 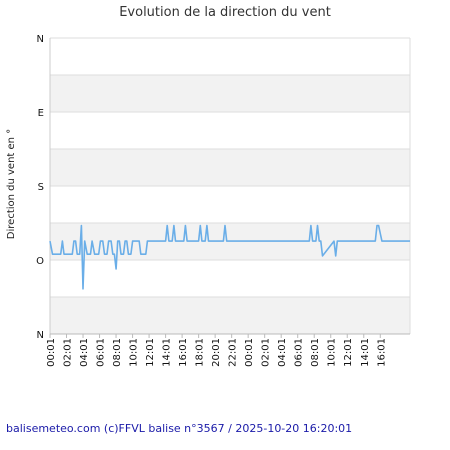 I want to click on x-tick-label: 22:01, so click(x=233, y=352).